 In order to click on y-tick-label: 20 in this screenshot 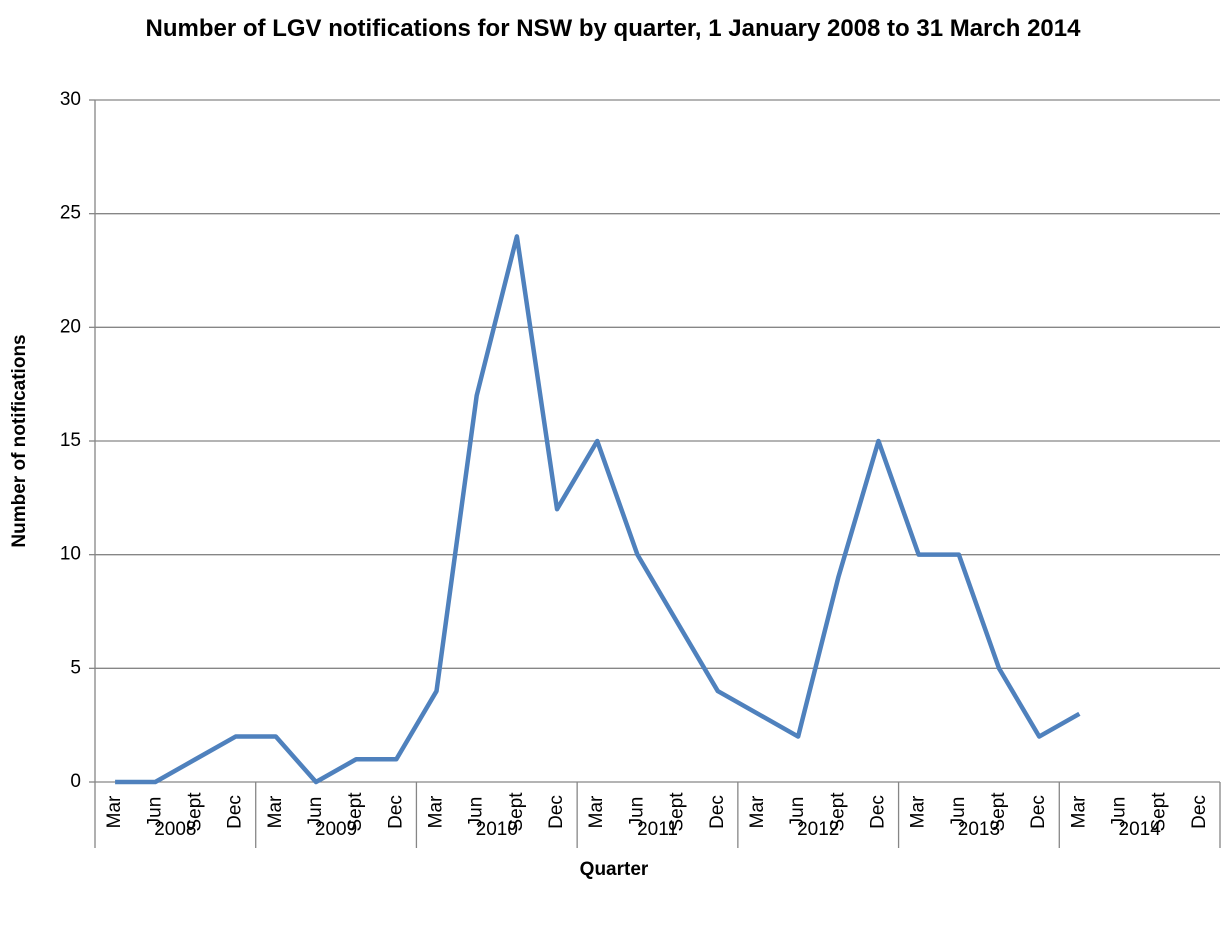, I will do `click(70, 326)`.